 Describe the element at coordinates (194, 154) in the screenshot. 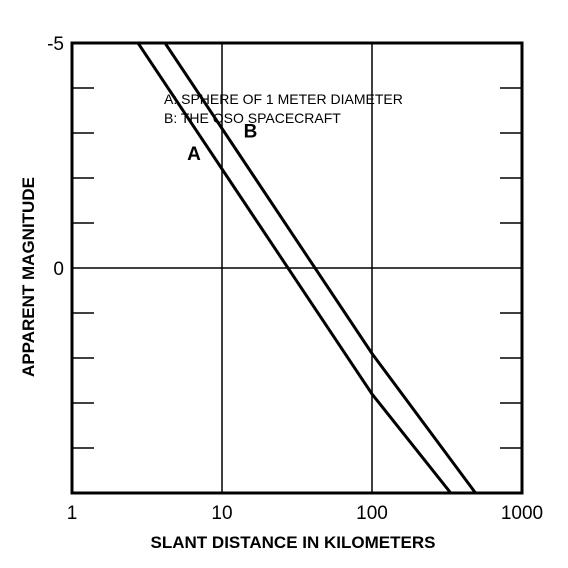

I see `curve-label-a: A` at that location.